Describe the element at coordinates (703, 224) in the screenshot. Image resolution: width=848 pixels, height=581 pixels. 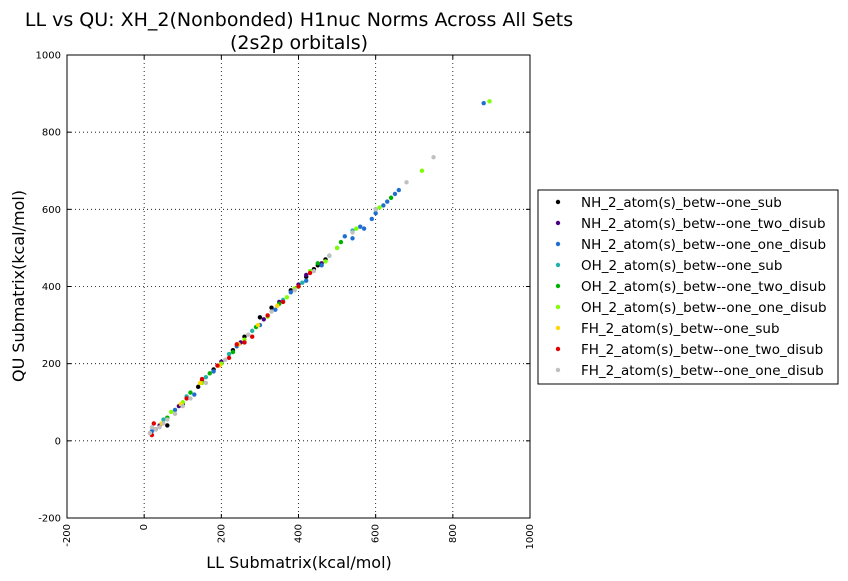
I see `legend-label: NH_2_atom(s)_betw--one_two_disub` at that location.